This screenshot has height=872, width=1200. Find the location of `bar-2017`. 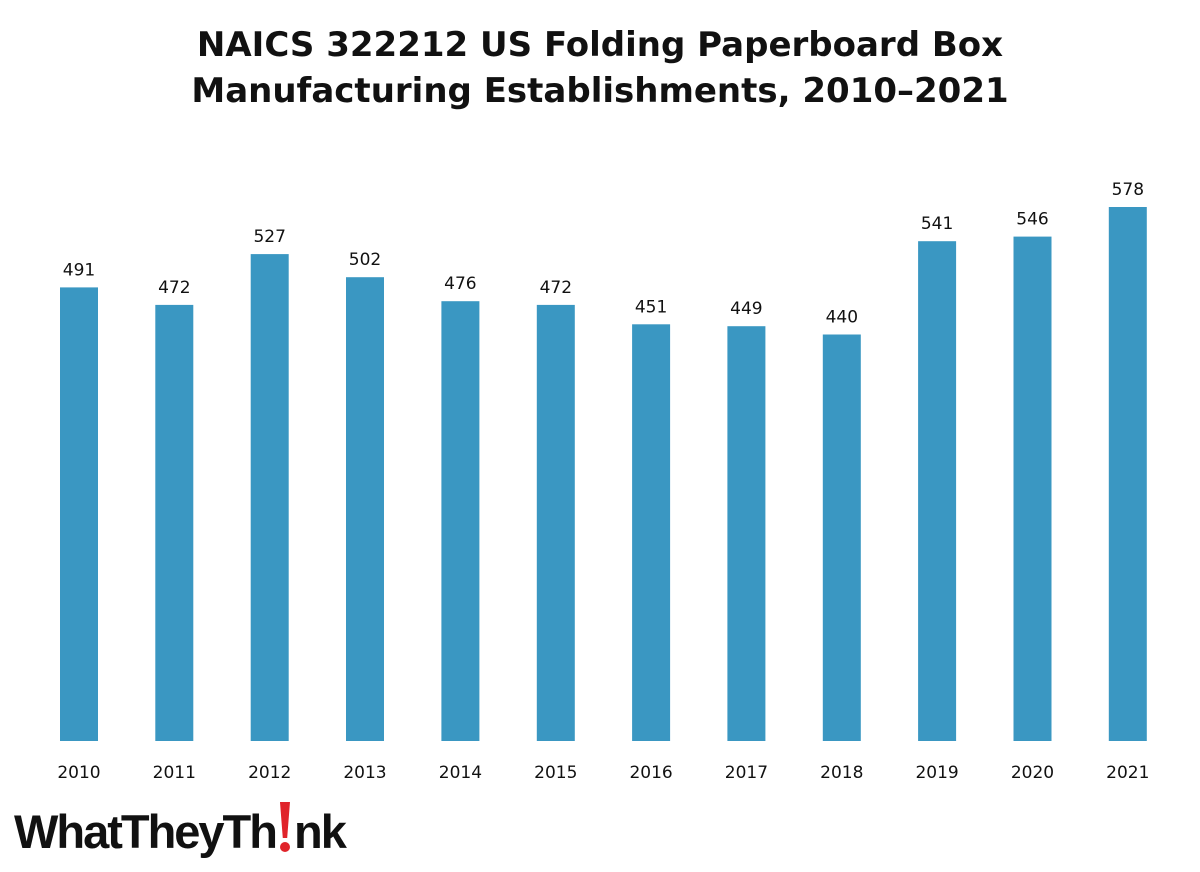

bar-2017 is located at coordinates (746, 533).